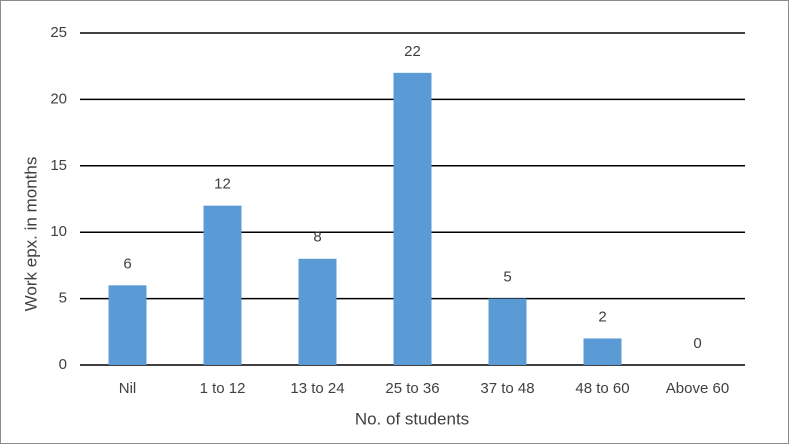 This screenshot has height=445, width=790. Describe the element at coordinates (63, 364) in the screenshot. I see `y-tick-label: 0` at that location.